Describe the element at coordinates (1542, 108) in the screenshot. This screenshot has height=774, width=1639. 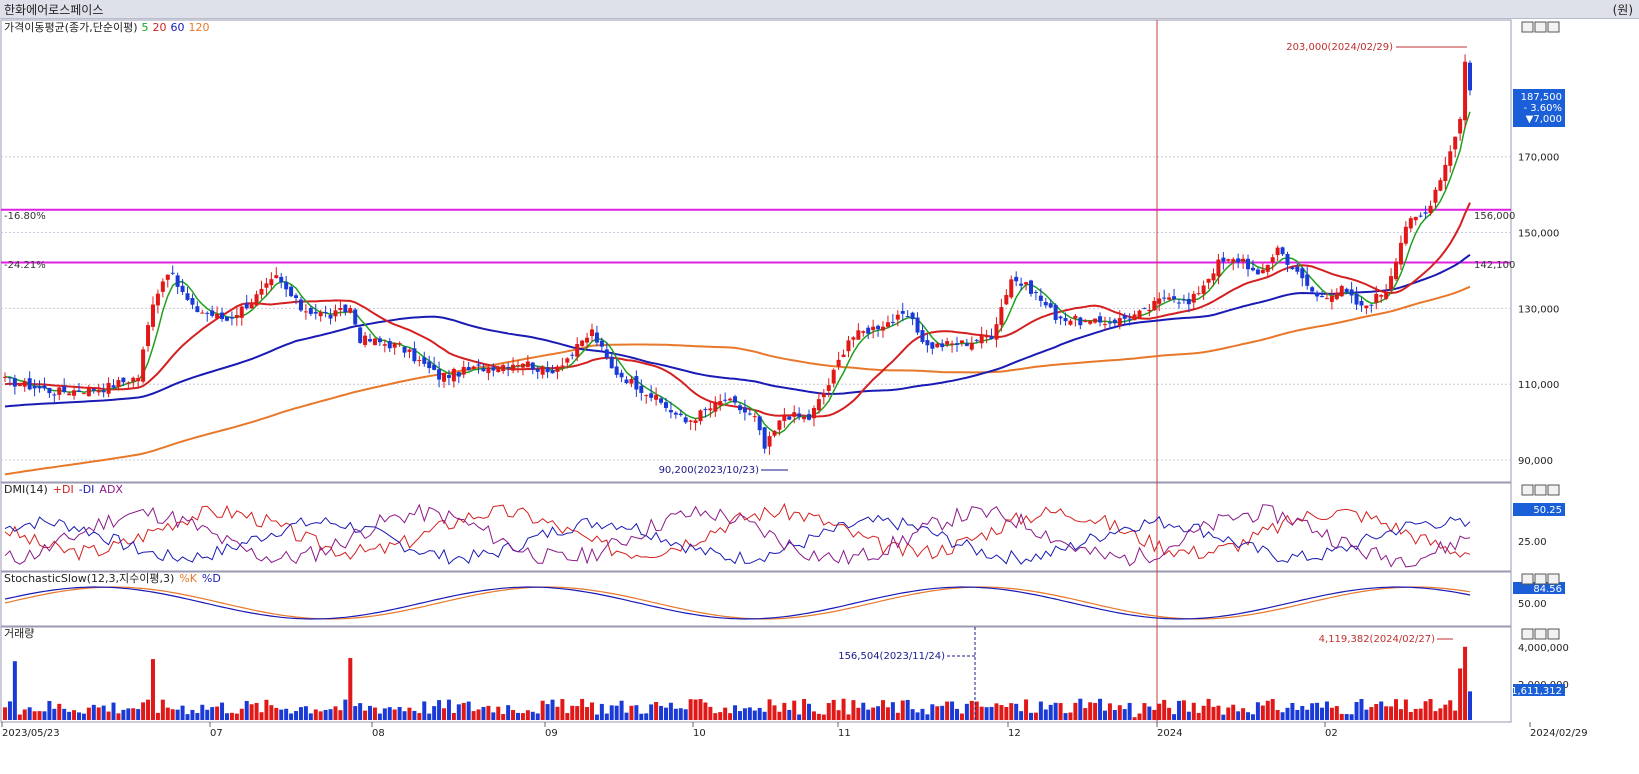
I see `last-change-pct: - 3.60%` at that location.